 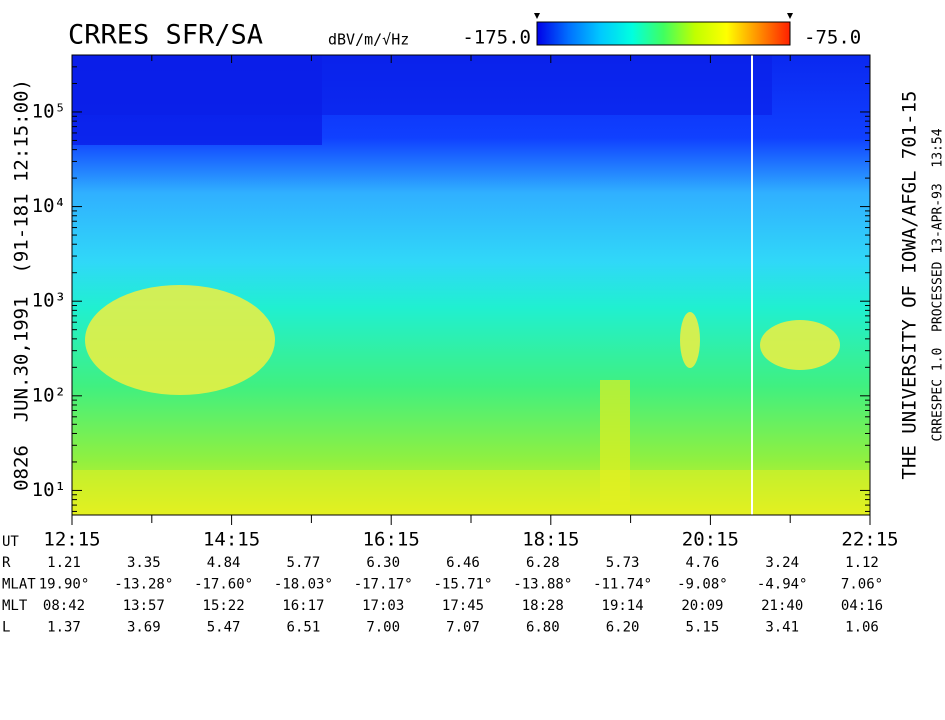 I want to click on right-label: THE UNIVERSITY OF IOWA/AFGL 701-15, so click(x=910, y=285).